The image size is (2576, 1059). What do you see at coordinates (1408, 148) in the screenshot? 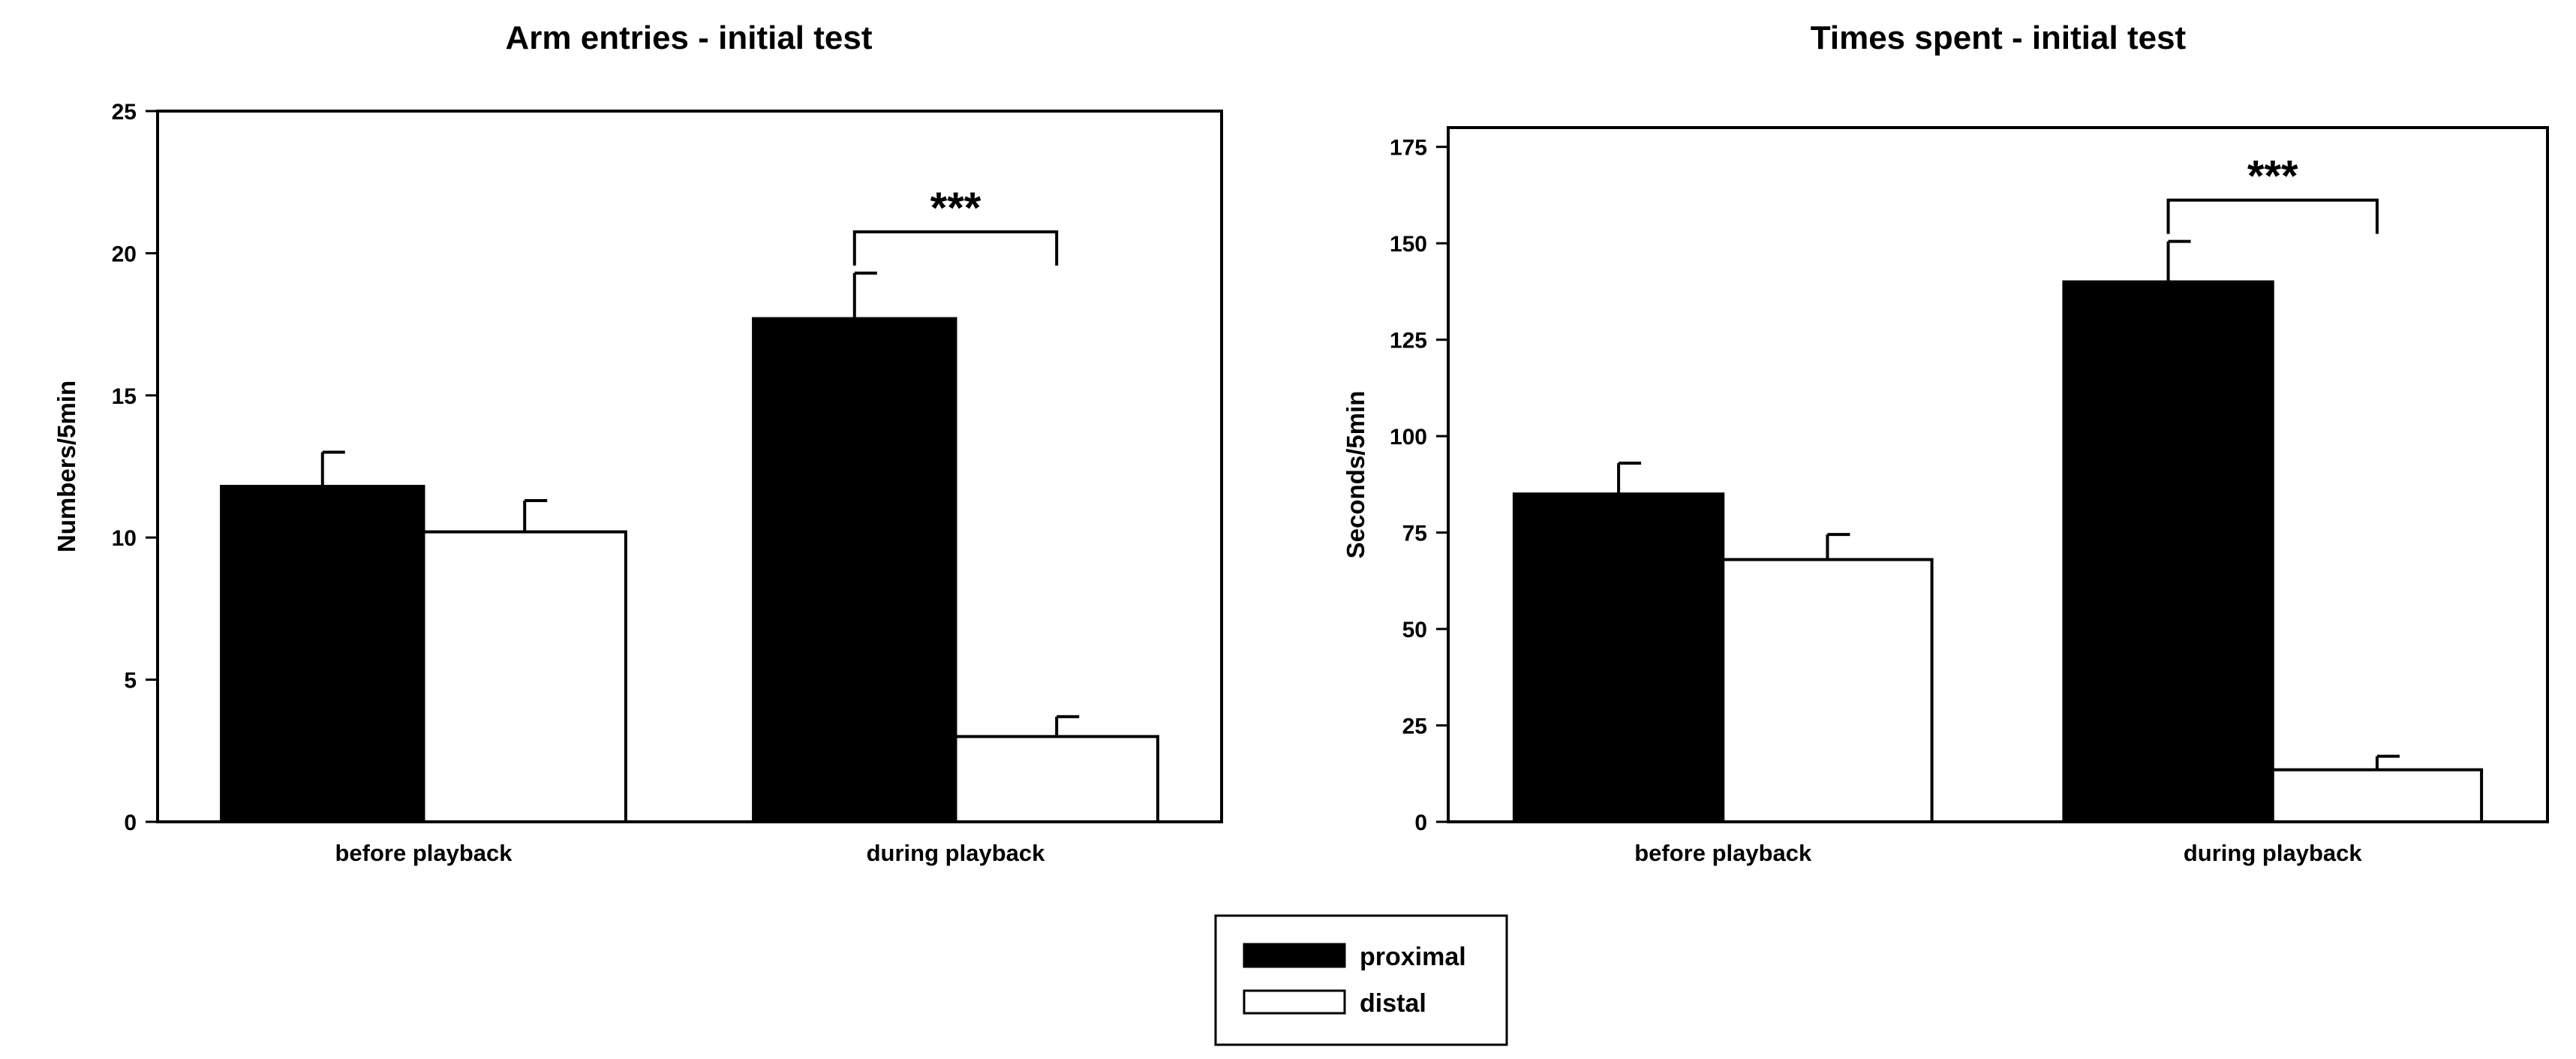
I see `y-tick-label: 175` at bounding box center [1408, 148].